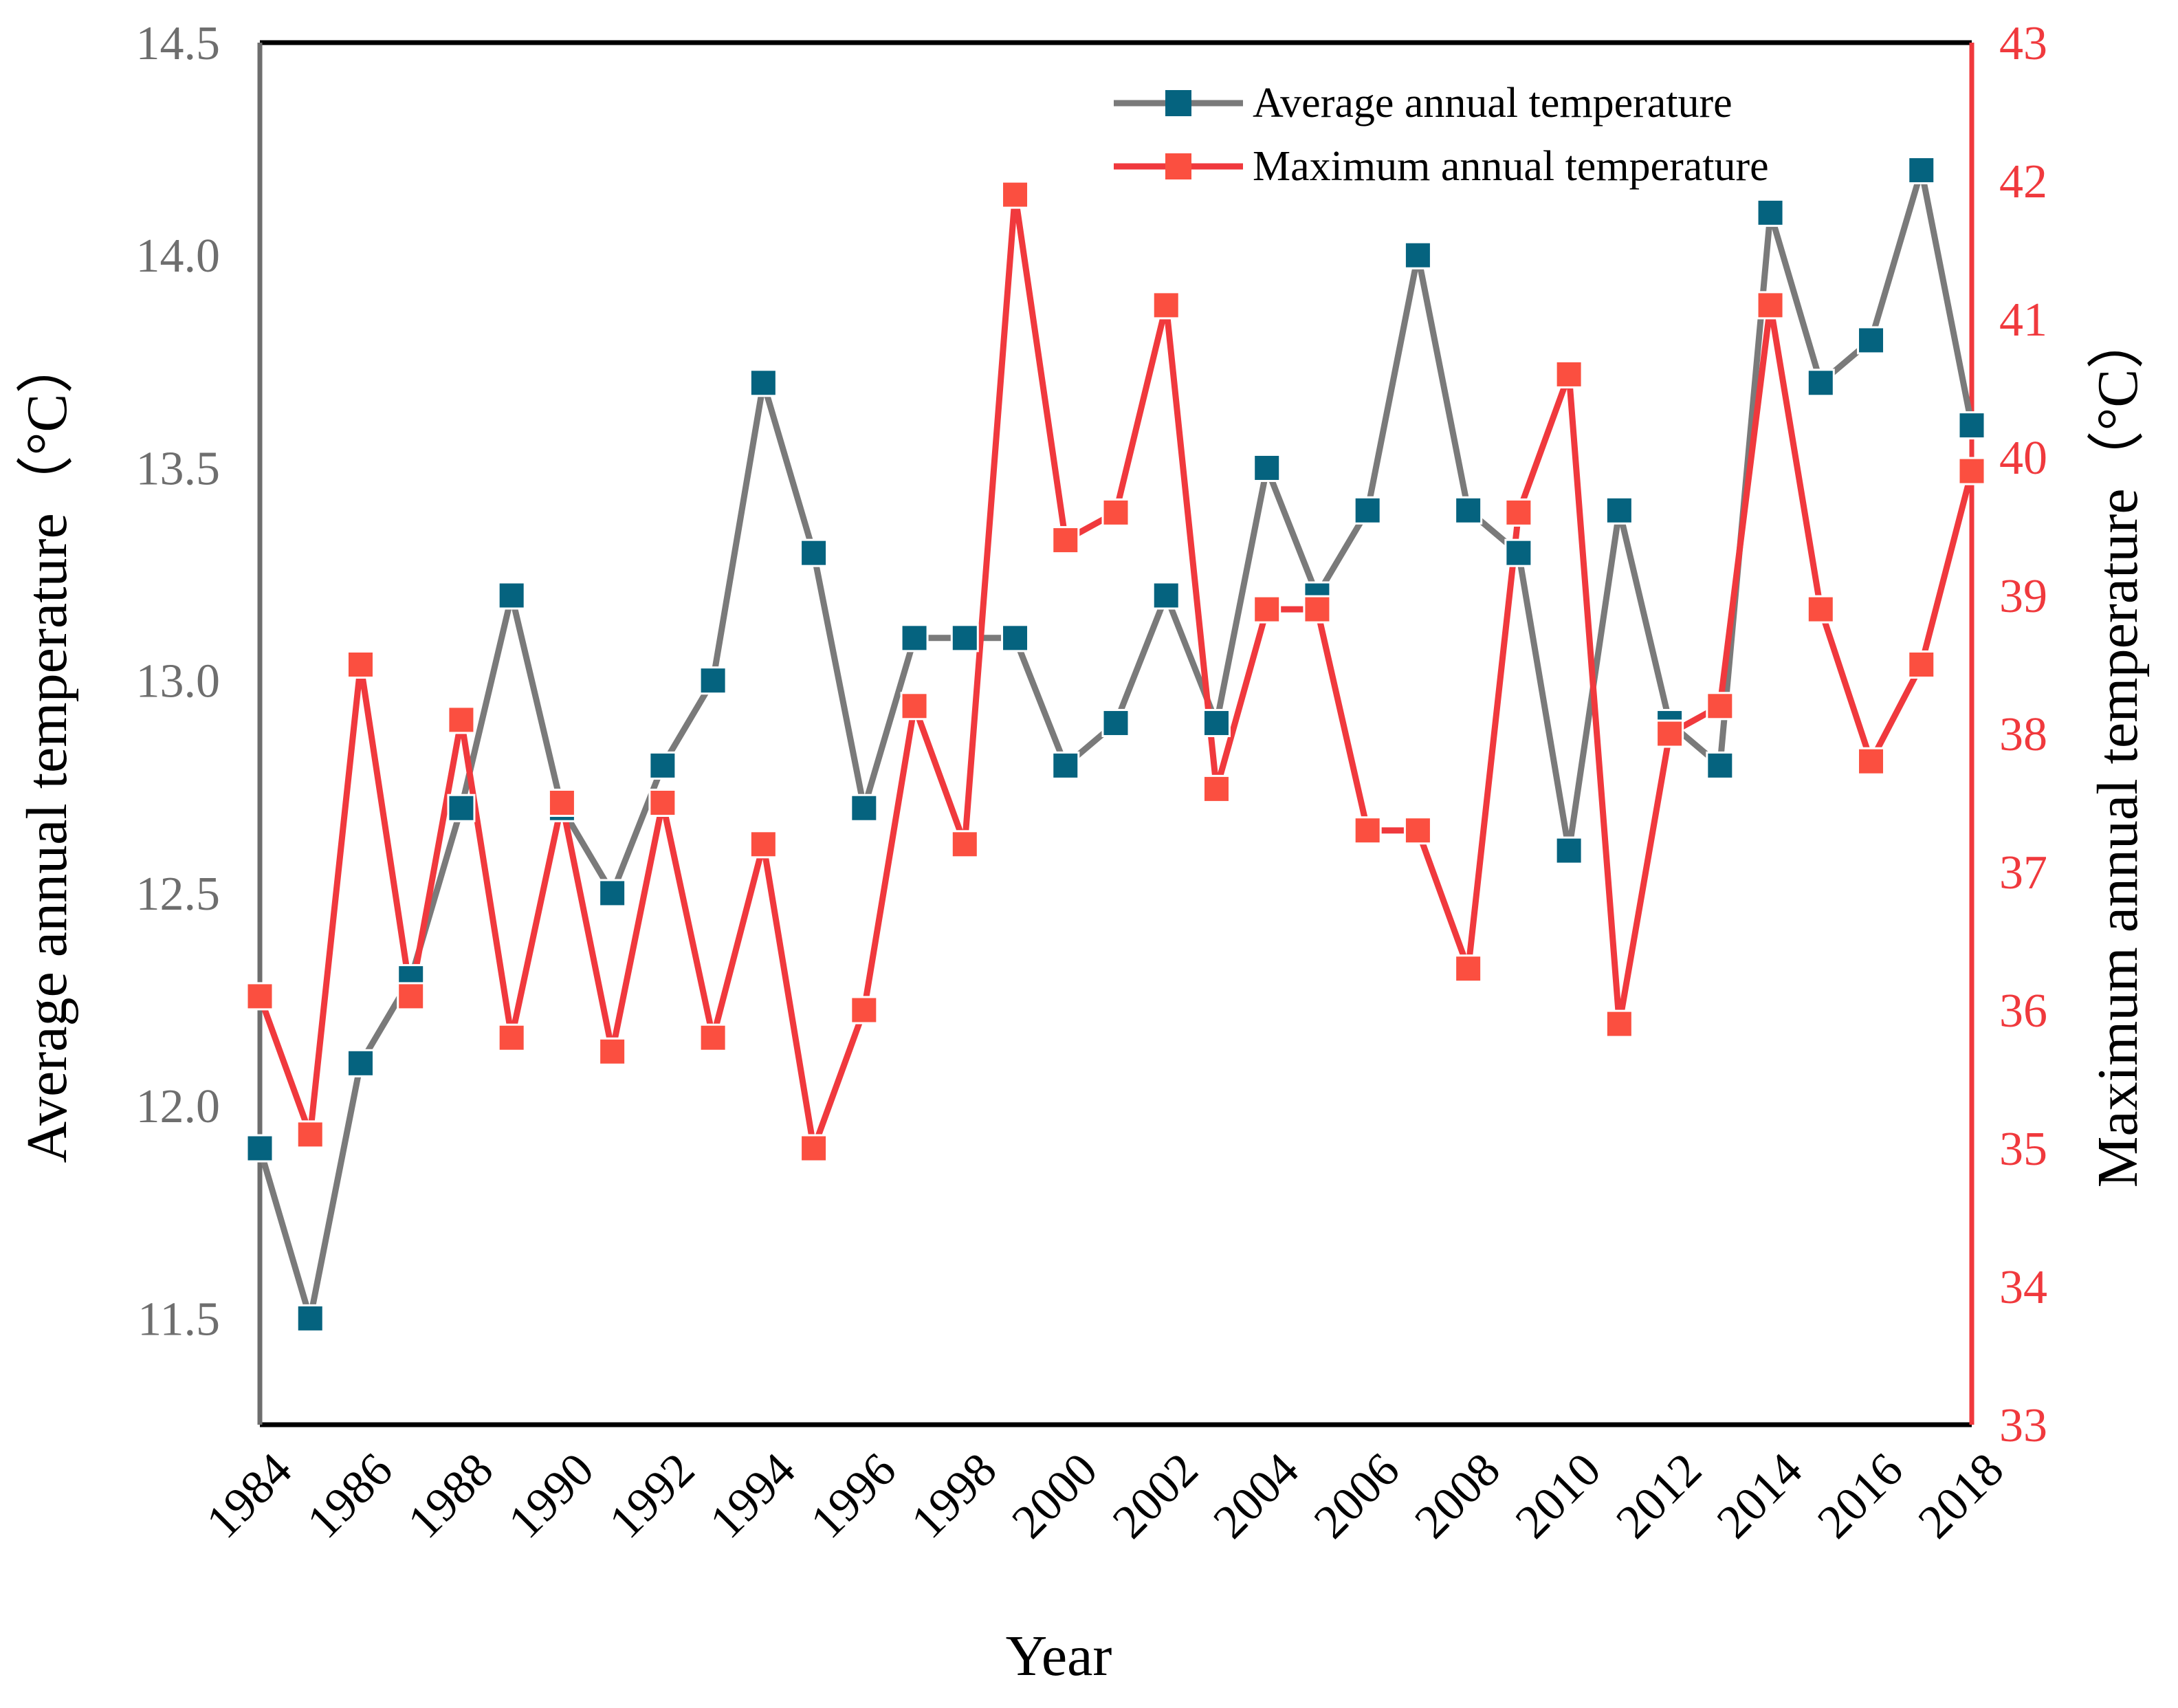 This screenshot has height=1708, width=2178. I want to click on x-tick-label: 2012, so click(1658, 1495).